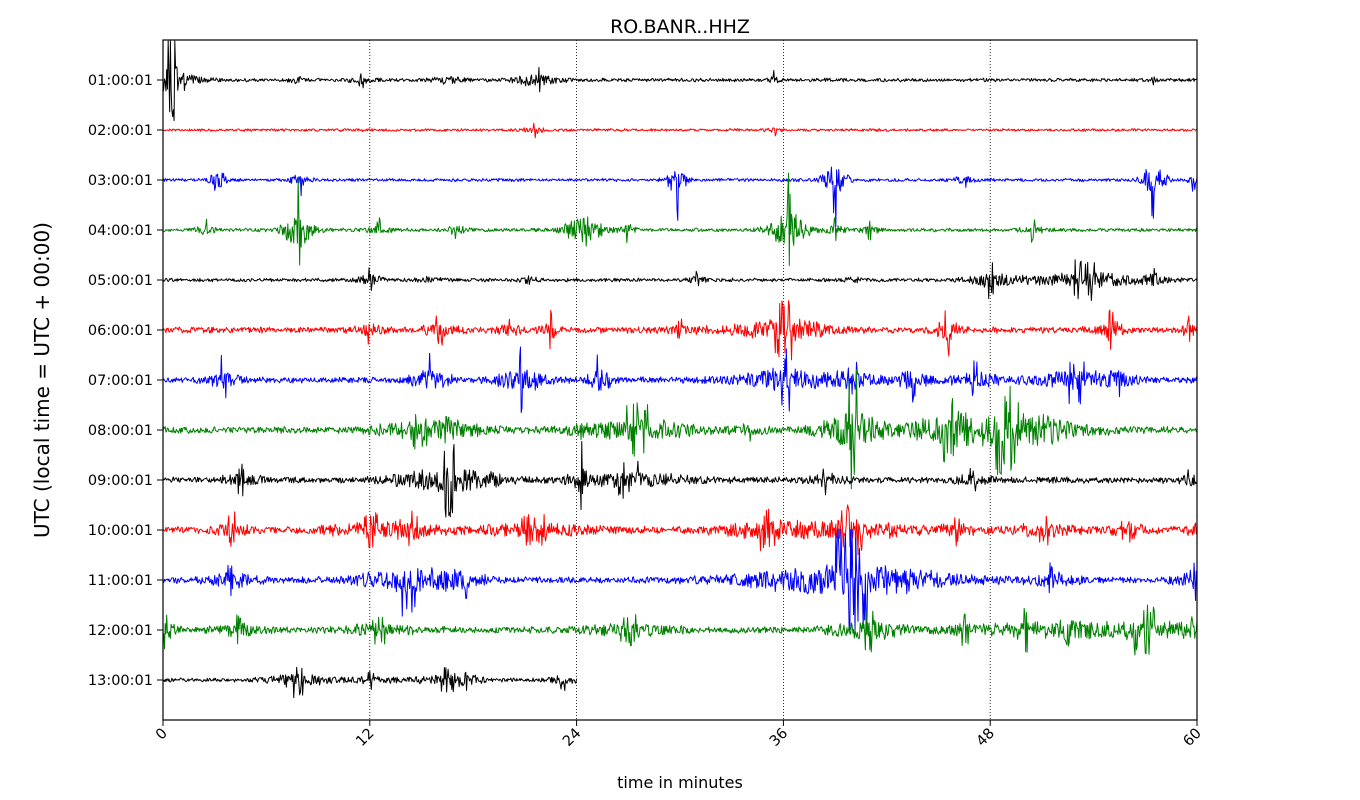 This screenshot has width=1360, height=800. I want to click on x-axis-ticks: 0 12 24 36 48 60, so click(679, 735).